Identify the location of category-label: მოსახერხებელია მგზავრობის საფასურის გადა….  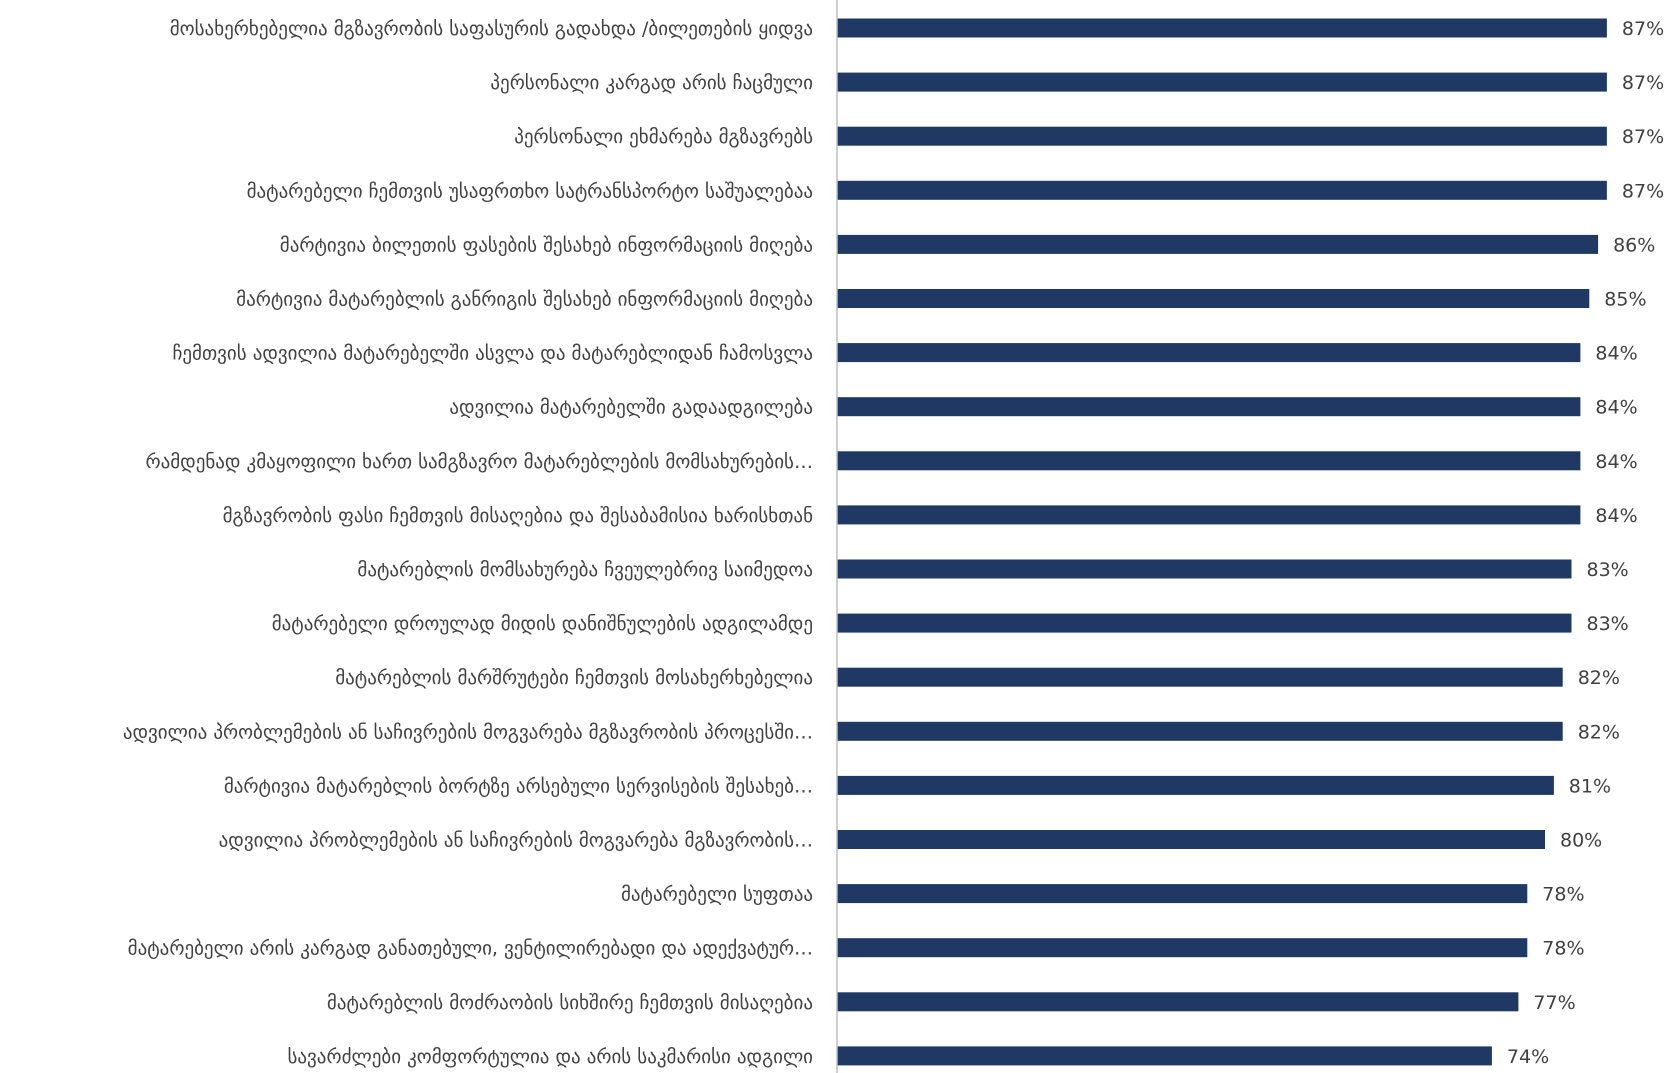
(491, 29).